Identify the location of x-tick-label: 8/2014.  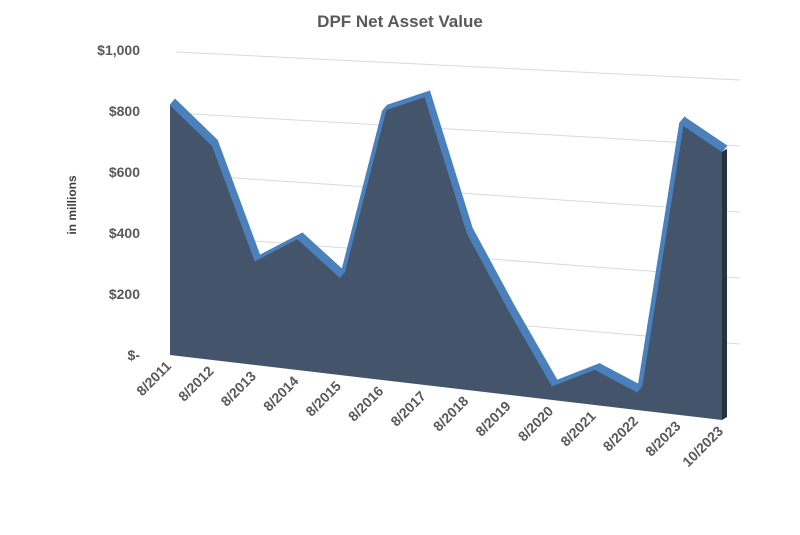
(281, 394).